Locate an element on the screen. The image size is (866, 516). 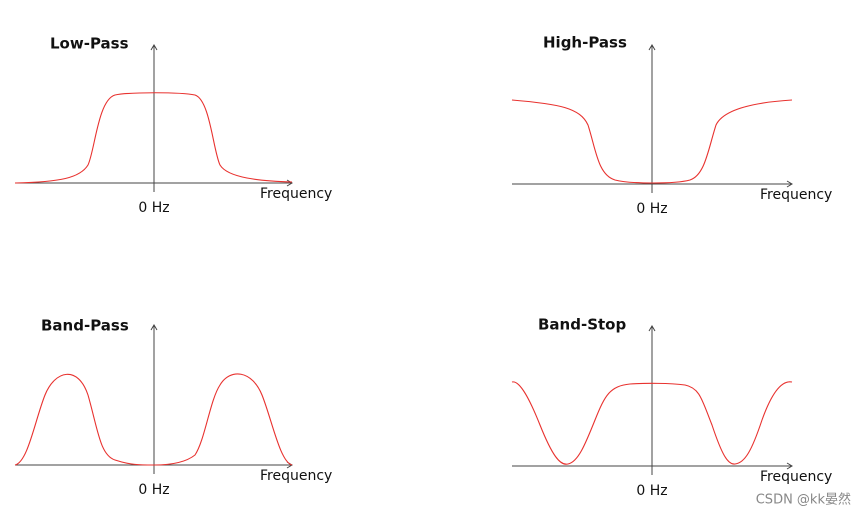
band-pass-panel: Band-Pass Frequency 0 Hz is located at coordinates (173, 407).